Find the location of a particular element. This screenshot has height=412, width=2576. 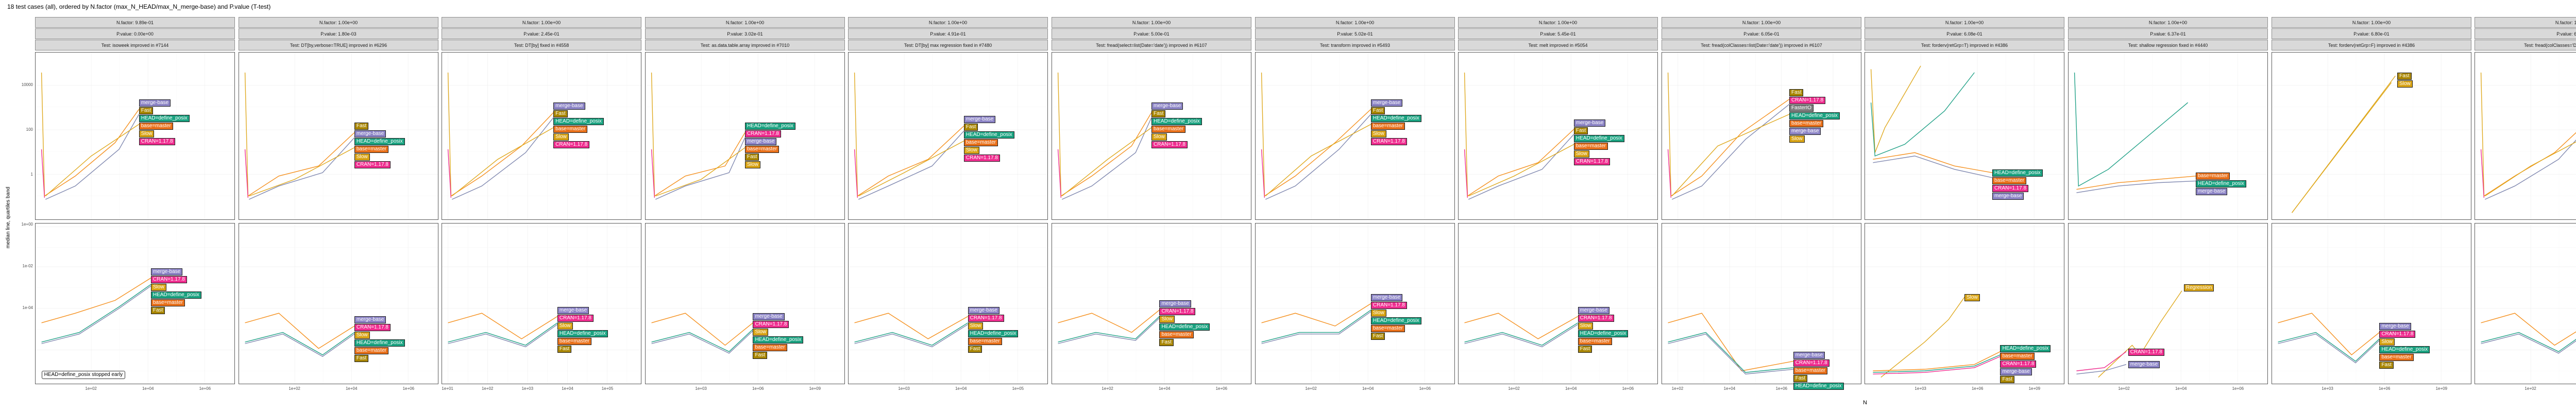

facet-test-strip: Test: shallow regression fixed in #4440 is located at coordinates (2168, 45).